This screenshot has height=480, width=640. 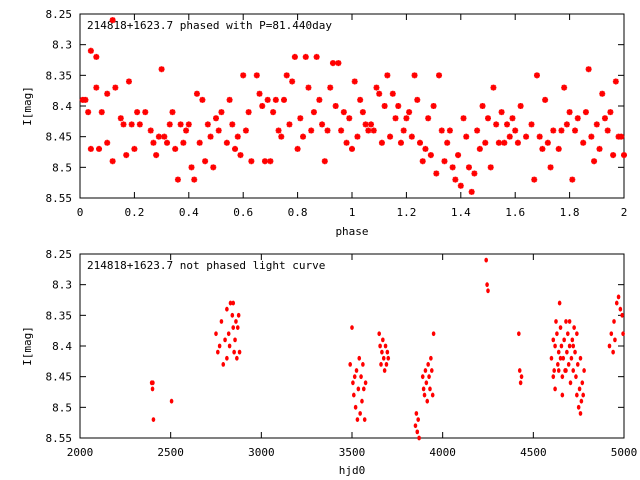 What do you see at coordinates (352, 212) in the screenshot?
I see `x-tick-label: 1` at bounding box center [352, 212].